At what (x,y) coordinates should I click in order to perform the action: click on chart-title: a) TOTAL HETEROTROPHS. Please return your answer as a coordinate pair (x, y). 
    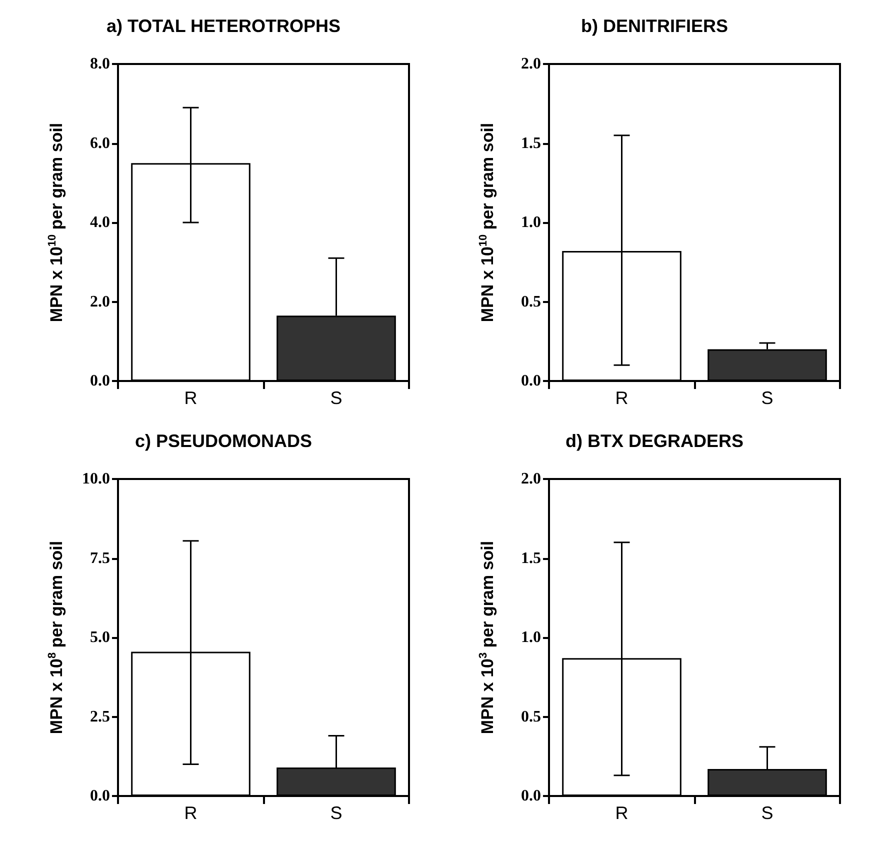
    Looking at the image, I should click on (223, 26).